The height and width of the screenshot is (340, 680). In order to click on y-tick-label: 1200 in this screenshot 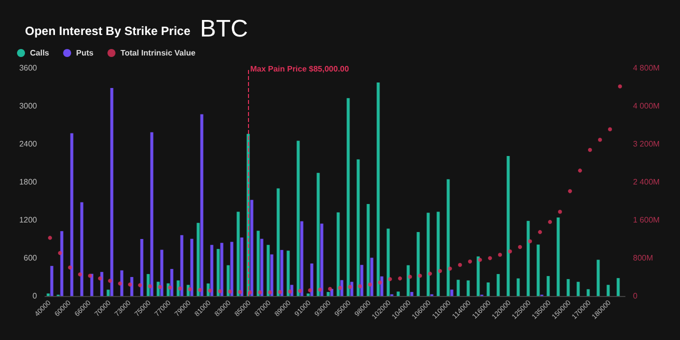, I will do `click(28, 220)`.